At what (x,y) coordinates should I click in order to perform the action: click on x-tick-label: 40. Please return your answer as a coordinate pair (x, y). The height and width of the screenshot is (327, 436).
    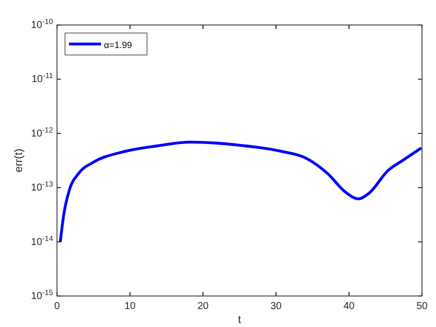
    Looking at the image, I should click on (349, 306).